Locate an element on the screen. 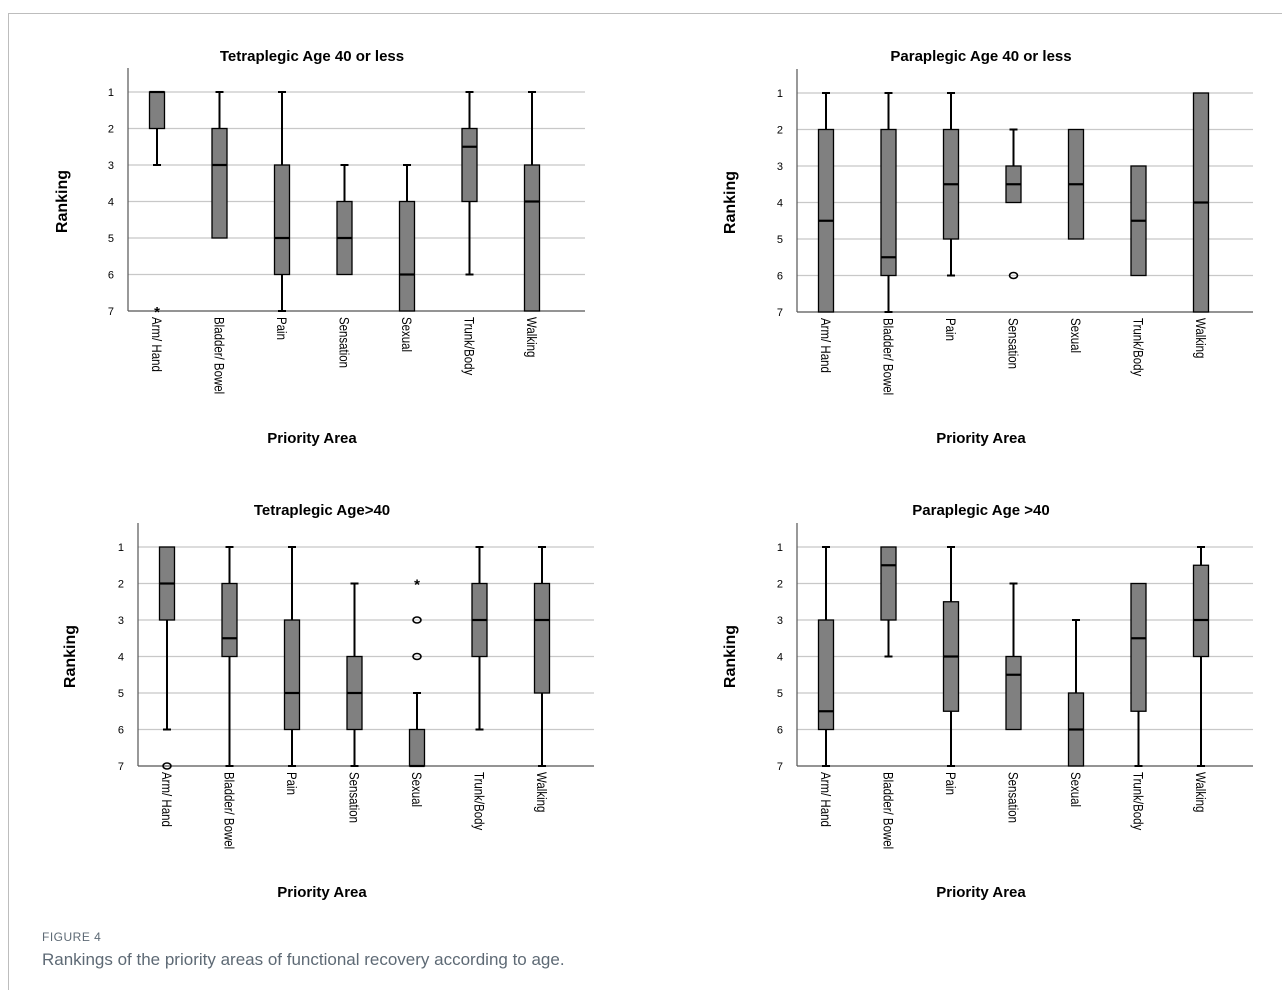  box-1: * is located at coordinates (157, 205).